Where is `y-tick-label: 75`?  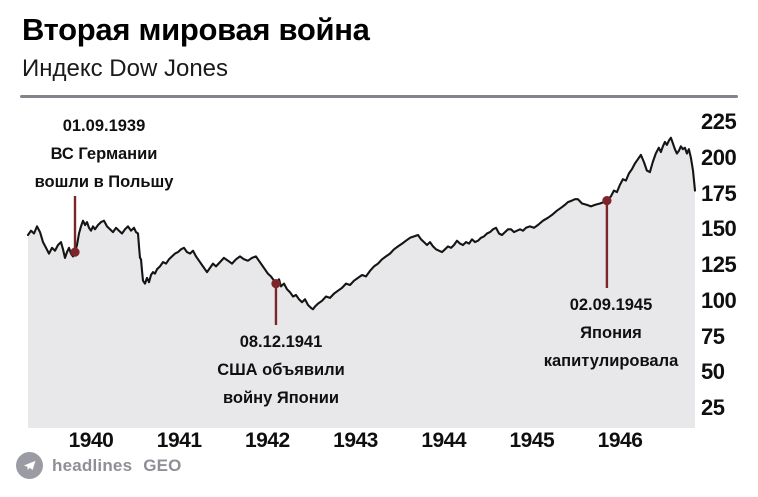 y-tick-label: 75 is located at coordinates (713, 336).